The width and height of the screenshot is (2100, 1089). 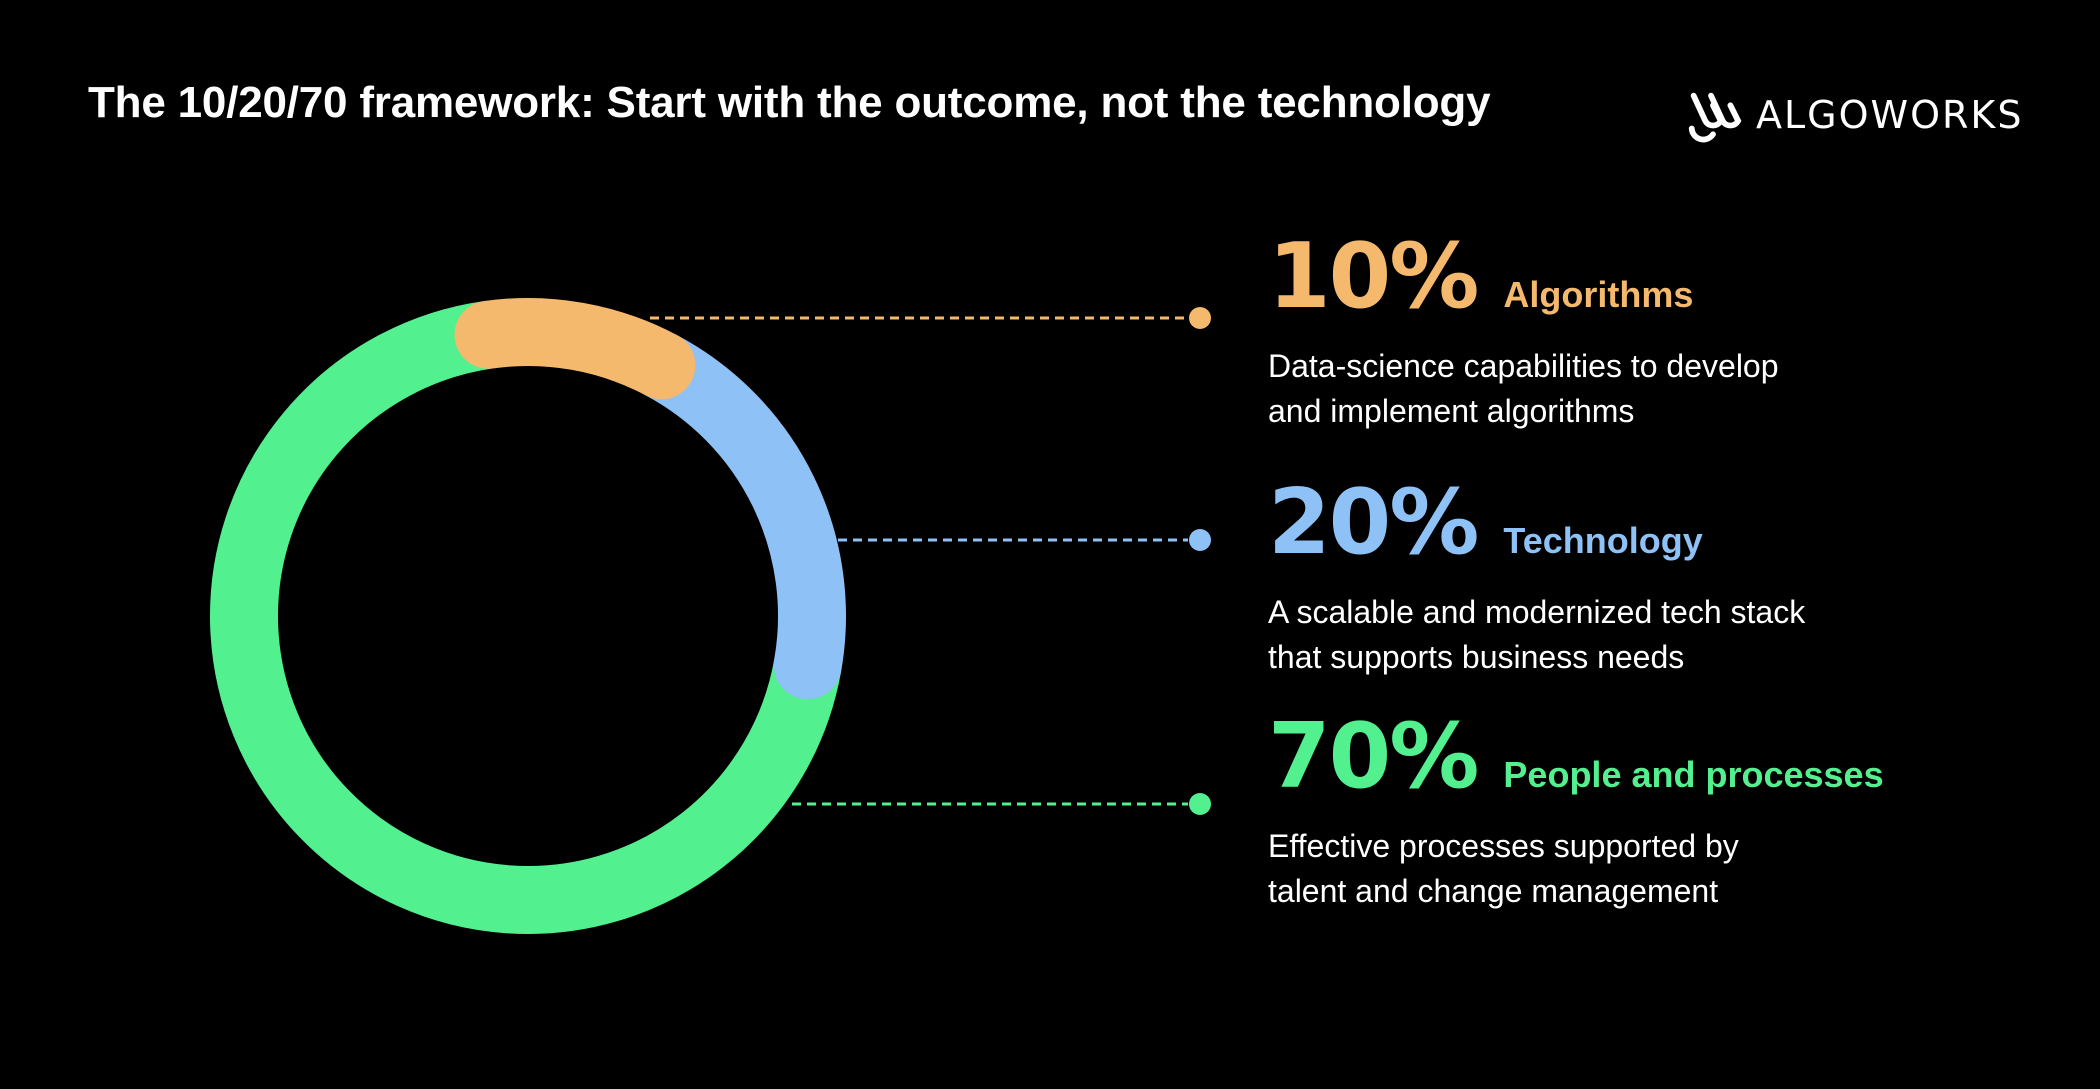 What do you see at coordinates (1373, 276) in the screenshot?
I see `percent-value: 10%` at bounding box center [1373, 276].